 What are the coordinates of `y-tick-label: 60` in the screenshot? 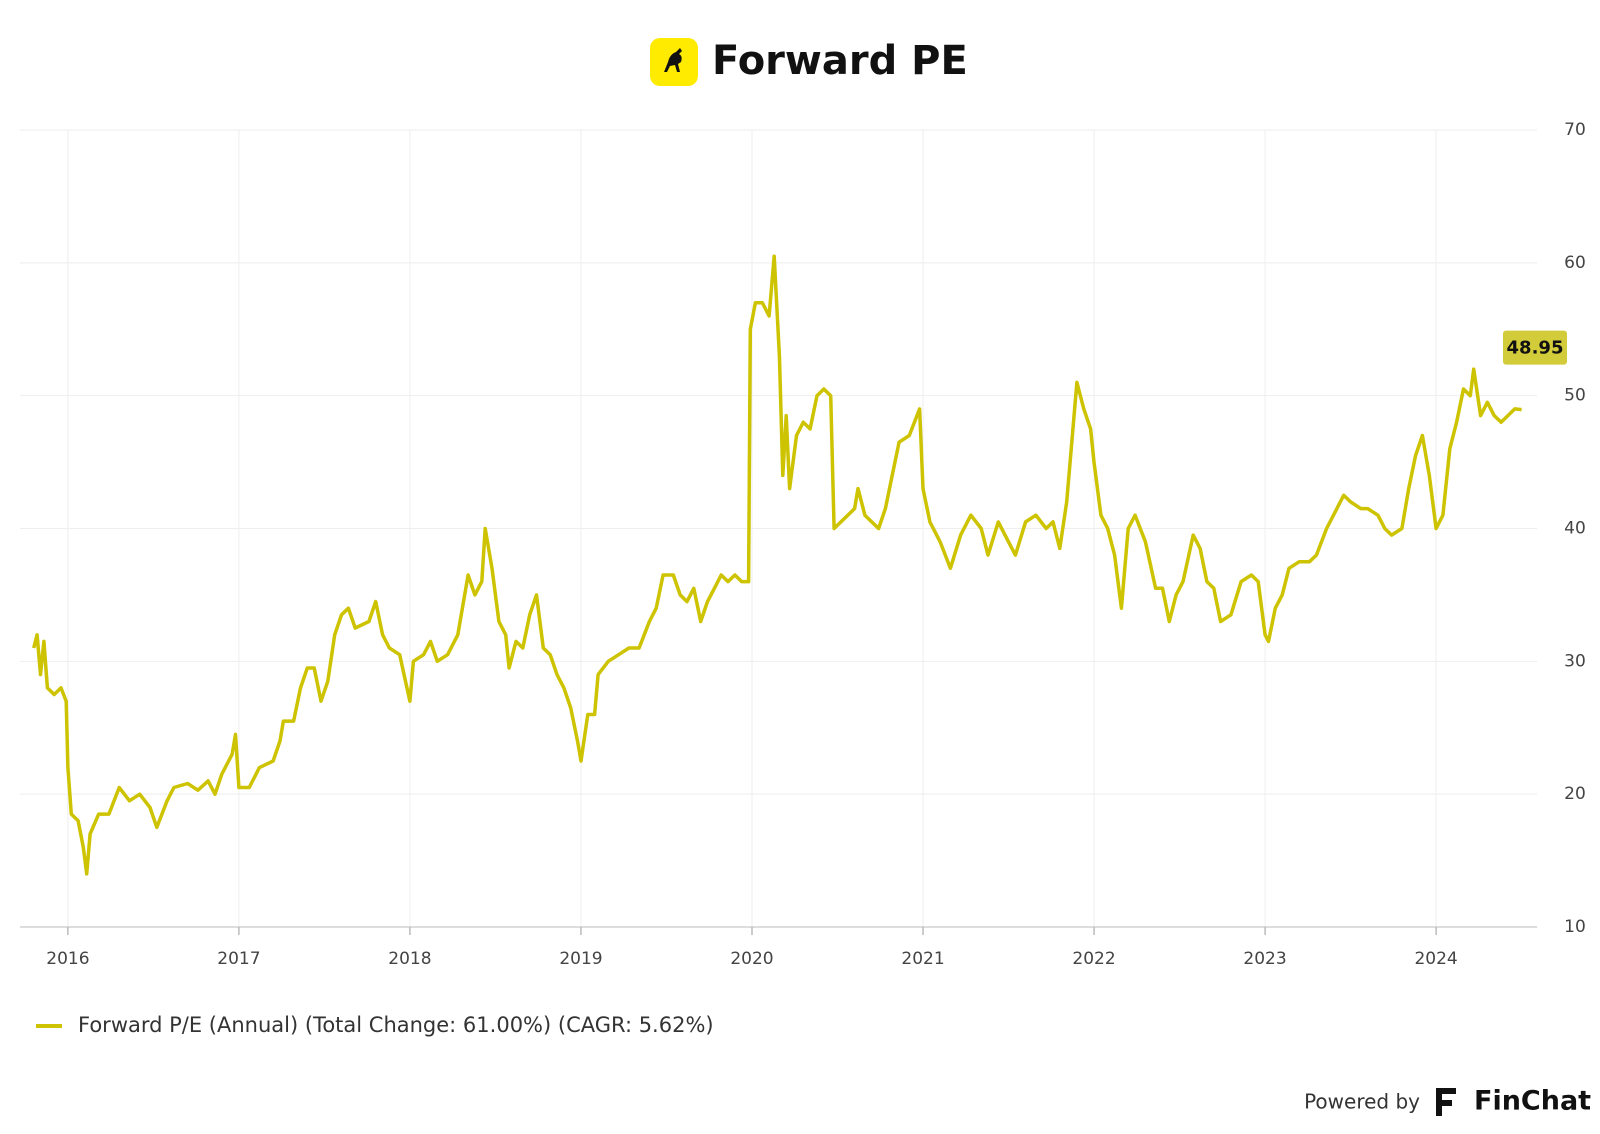 It's located at (1575, 263).